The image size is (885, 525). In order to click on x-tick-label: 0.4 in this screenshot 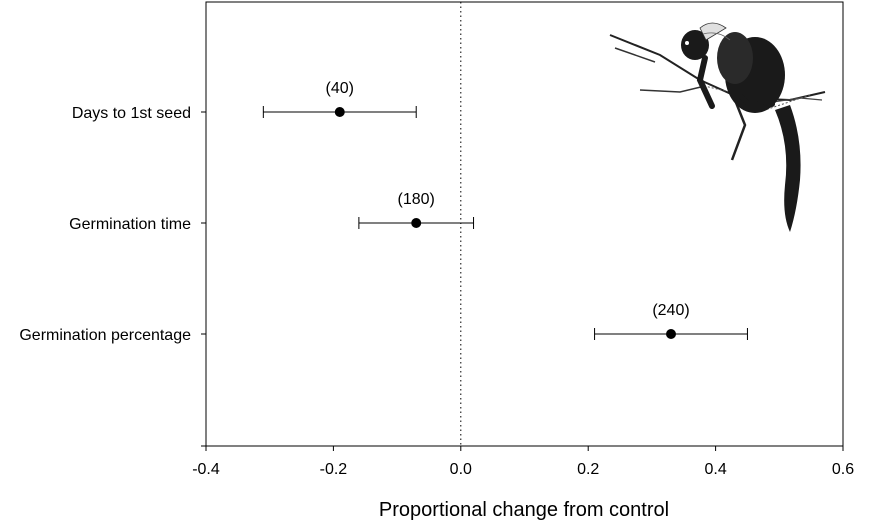, I will do `click(715, 469)`.